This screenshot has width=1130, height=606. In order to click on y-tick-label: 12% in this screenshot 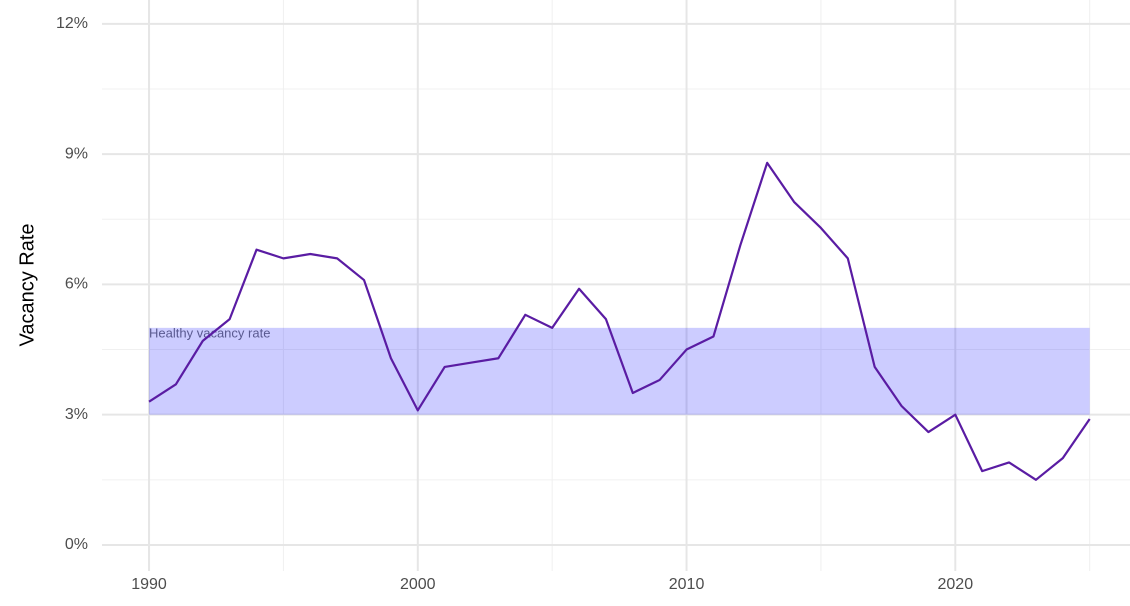, I will do `click(72, 23)`.